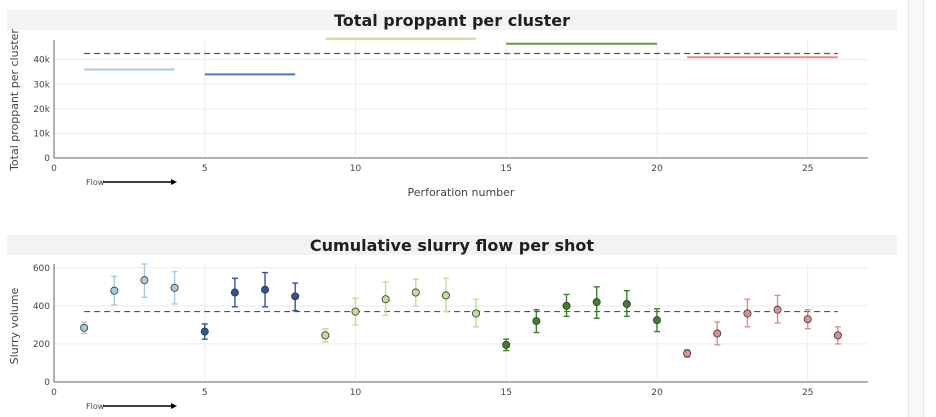 This screenshot has width=936, height=417. I want to click on chart2-flow-indicator: Flow, so click(131, 406).